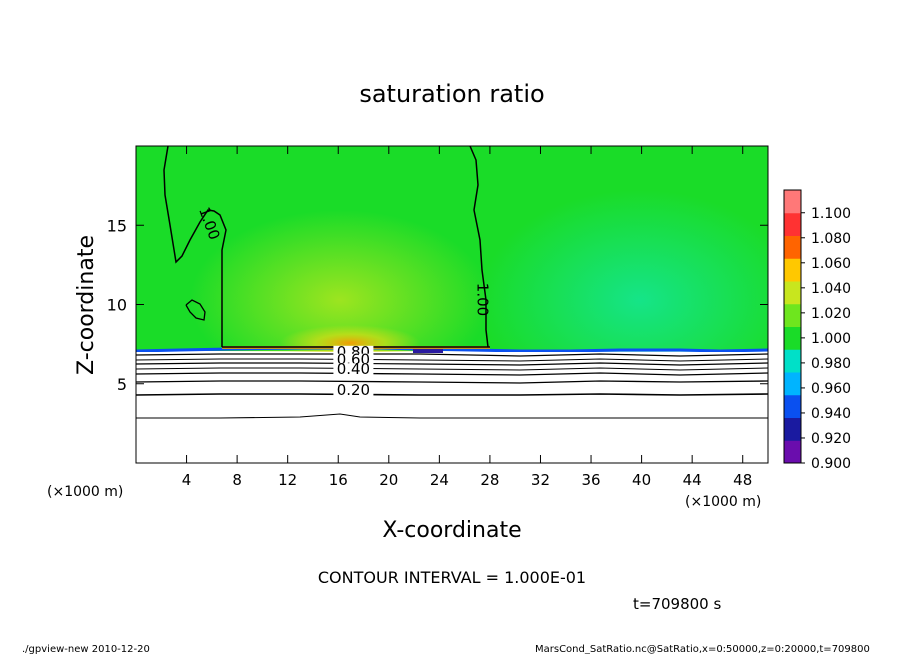 This screenshot has width=904, height=654. Describe the element at coordinates (831, 414) in the screenshot. I see `colorbar-label: 0.940` at that location.